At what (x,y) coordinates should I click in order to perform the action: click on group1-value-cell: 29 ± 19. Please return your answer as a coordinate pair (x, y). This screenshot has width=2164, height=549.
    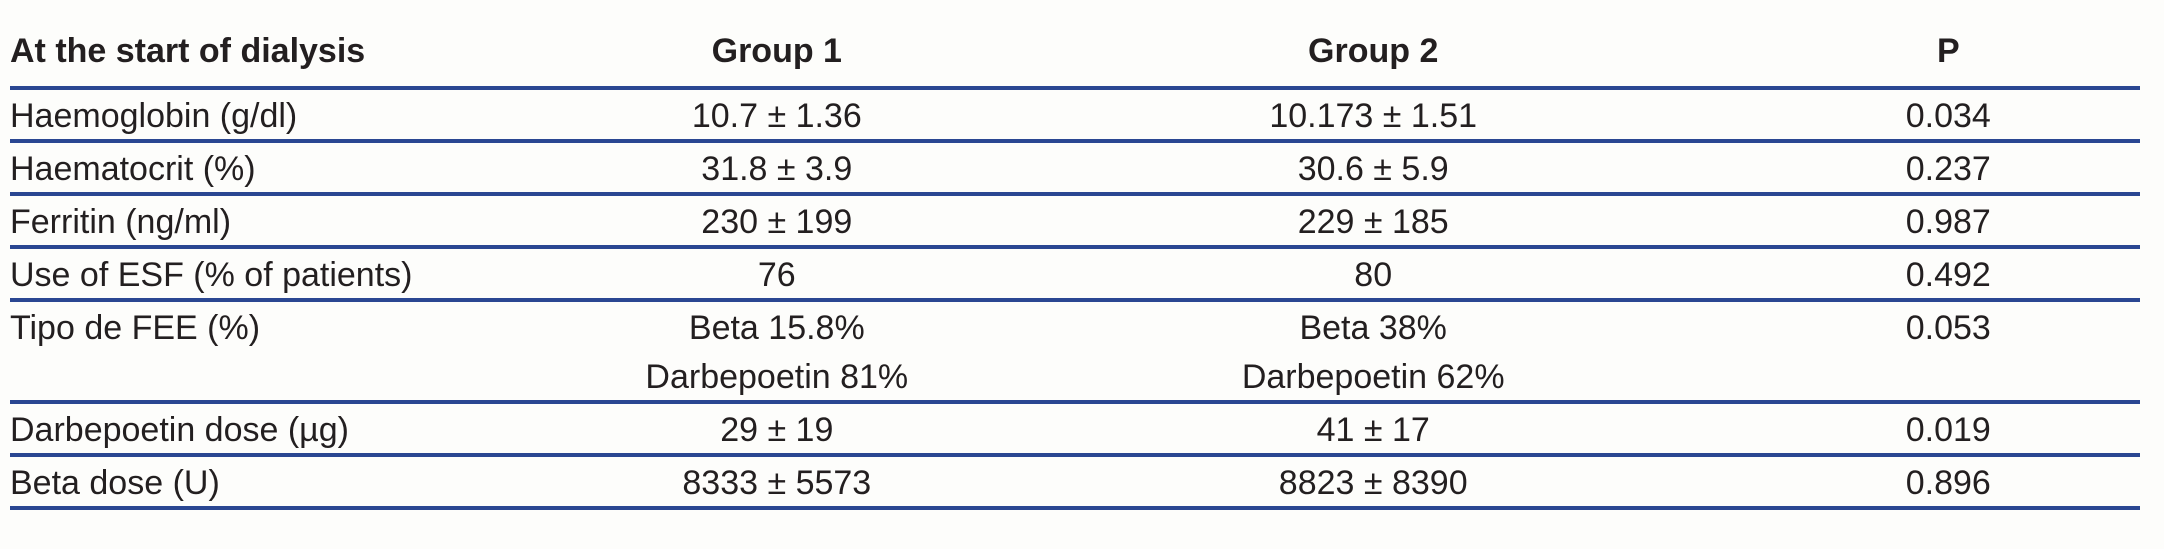
    Looking at the image, I should click on (776, 429).